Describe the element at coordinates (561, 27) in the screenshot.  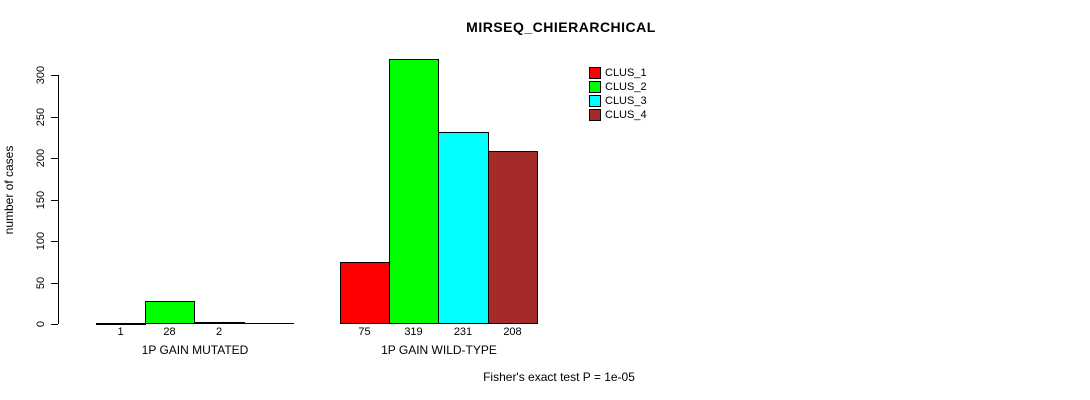
I see `chart-title: MIRSEQ_CHIERARCHICAL` at that location.